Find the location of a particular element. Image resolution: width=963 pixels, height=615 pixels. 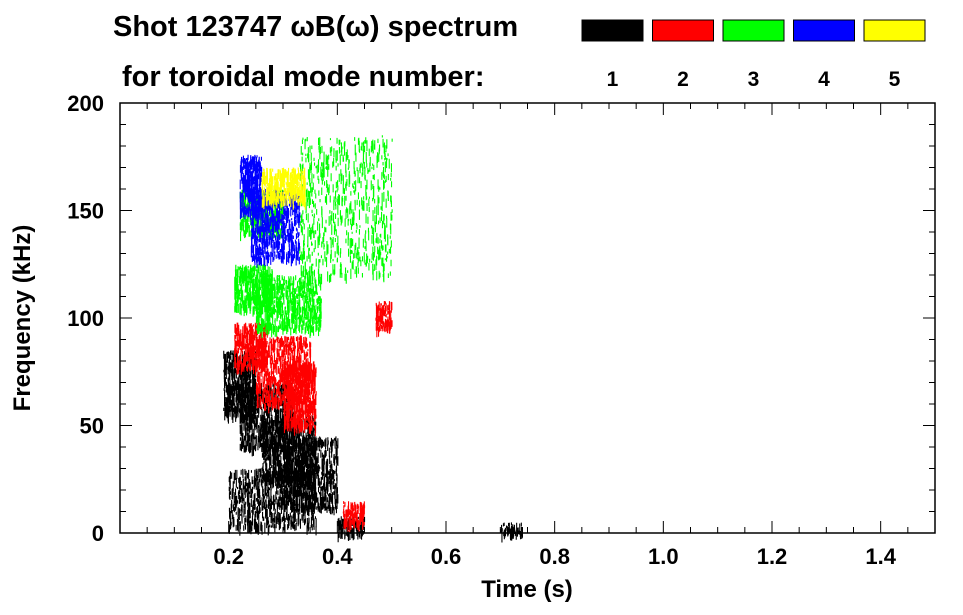

y-tick-label: 150 is located at coordinates (85, 211).